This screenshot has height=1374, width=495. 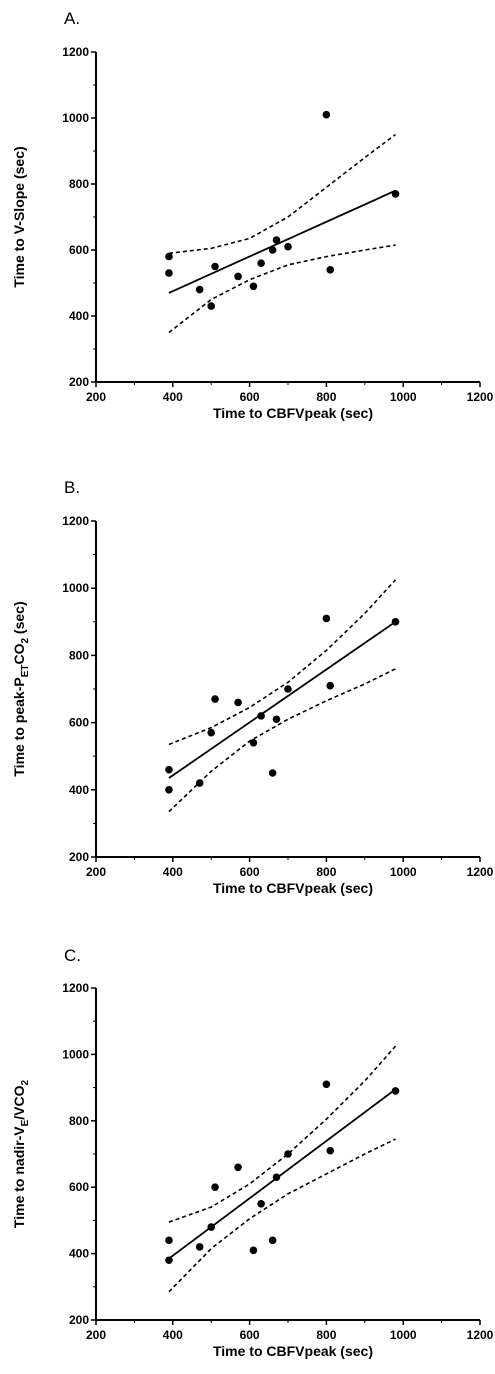 What do you see at coordinates (25, 1122) in the screenshot?
I see `y-axis-title-subscript: E` at bounding box center [25, 1122].